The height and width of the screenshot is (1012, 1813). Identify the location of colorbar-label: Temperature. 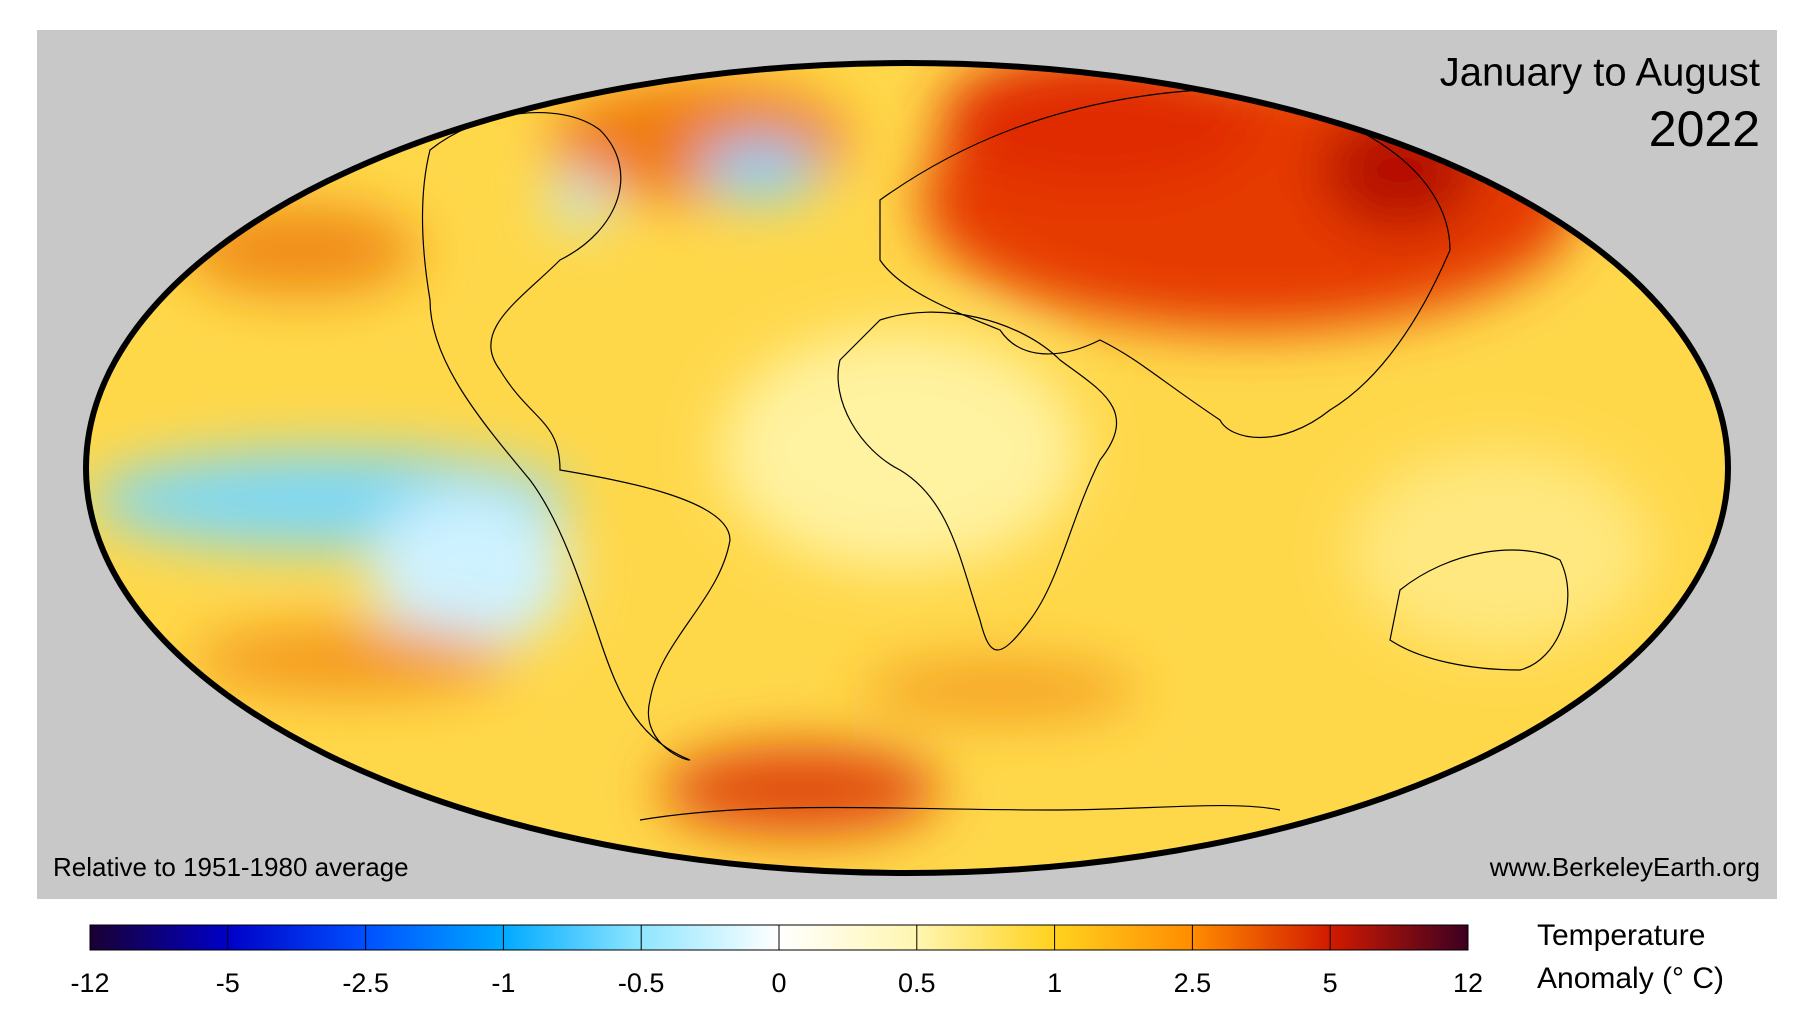
(1621, 935).